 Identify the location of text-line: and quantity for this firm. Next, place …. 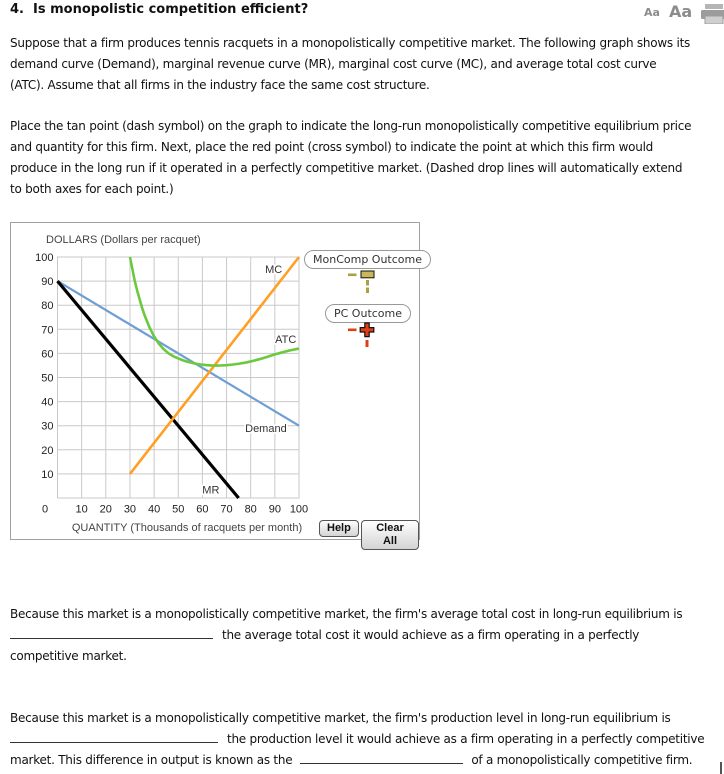
(332, 147).